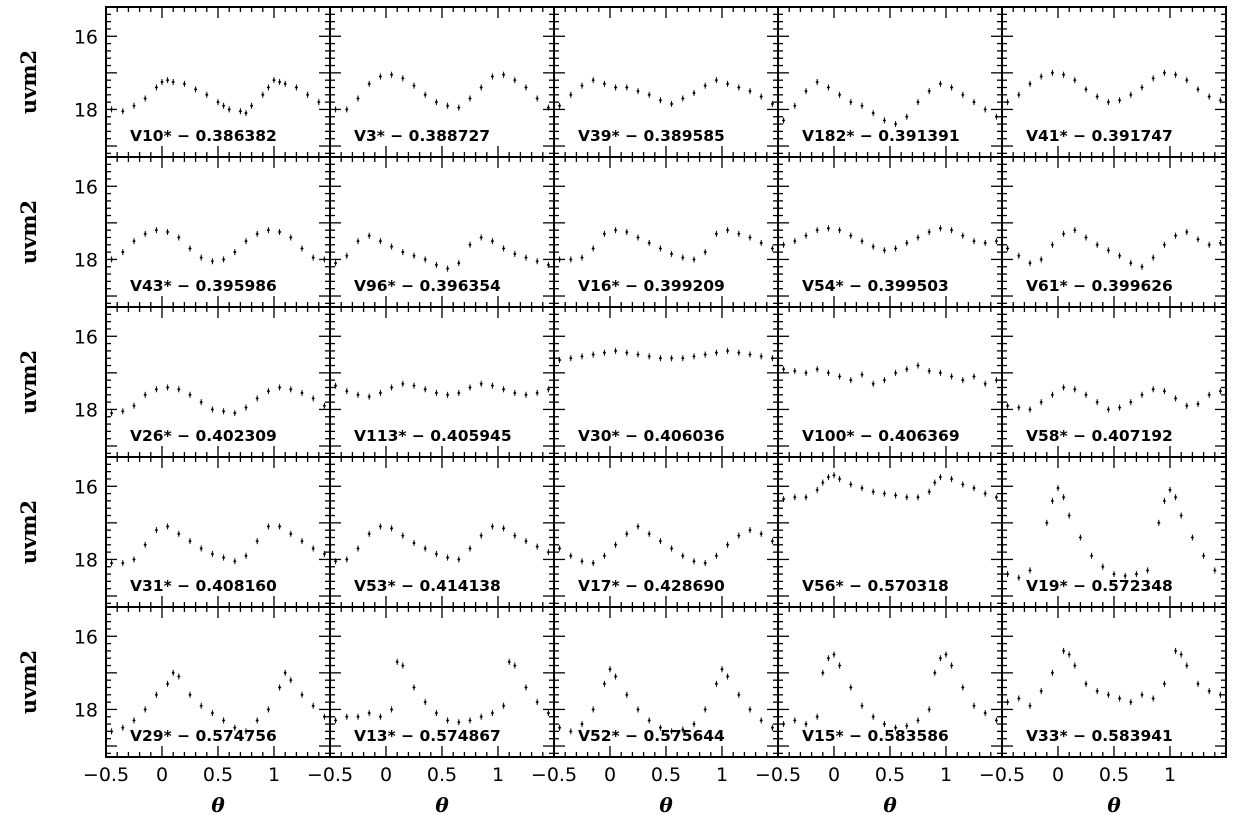 The width and height of the screenshot is (1235, 817). I want to click on x-tick-label: 0.5, so click(1114, 775).